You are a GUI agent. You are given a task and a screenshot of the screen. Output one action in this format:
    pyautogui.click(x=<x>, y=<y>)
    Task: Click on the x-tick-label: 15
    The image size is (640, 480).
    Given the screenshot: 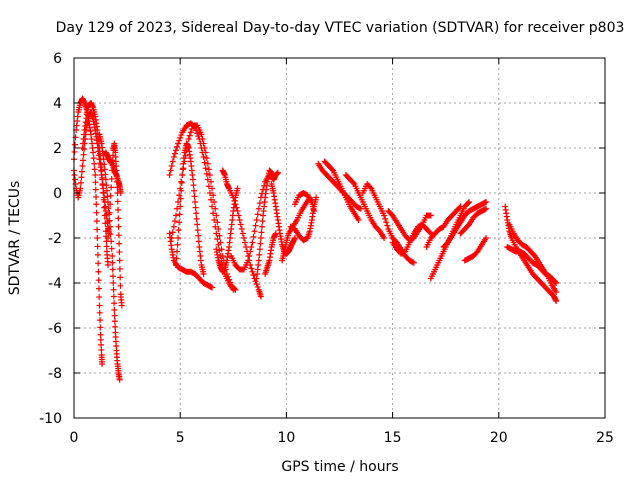 What is the action you would take?
    pyautogui.click(x=393, y=438)
    